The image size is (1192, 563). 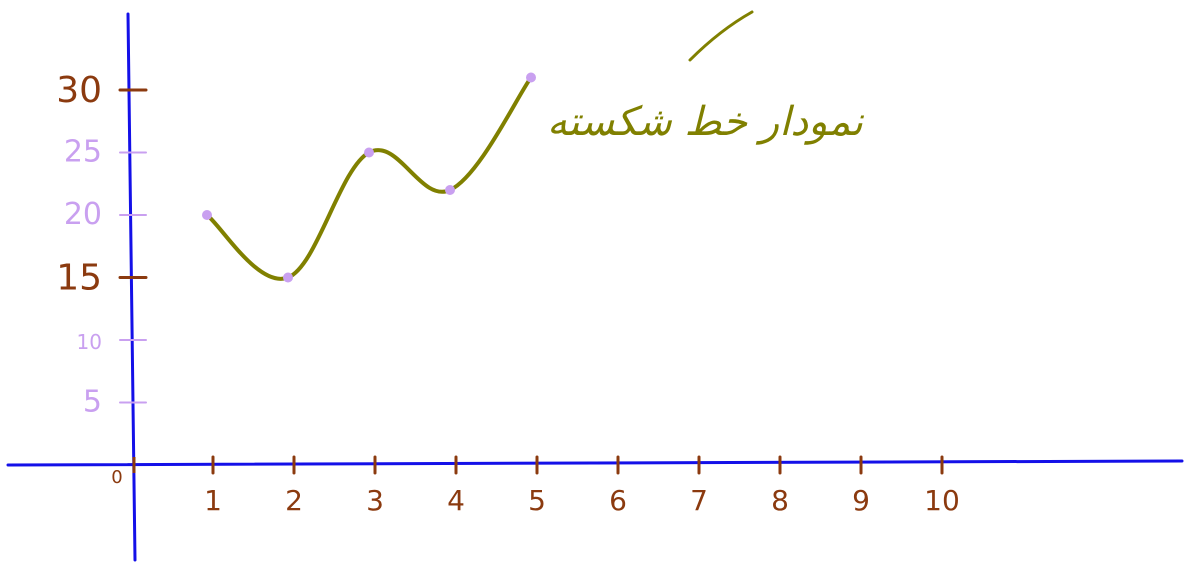 I want to click on x-tick-label: 2, so click(x=294, y=500).